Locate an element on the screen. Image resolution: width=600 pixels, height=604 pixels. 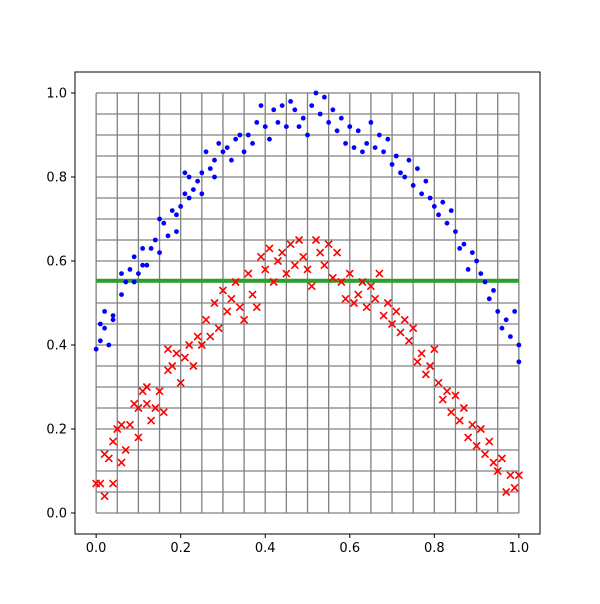
x-tick-label: 0.2 is located at coordinates (180, 548).